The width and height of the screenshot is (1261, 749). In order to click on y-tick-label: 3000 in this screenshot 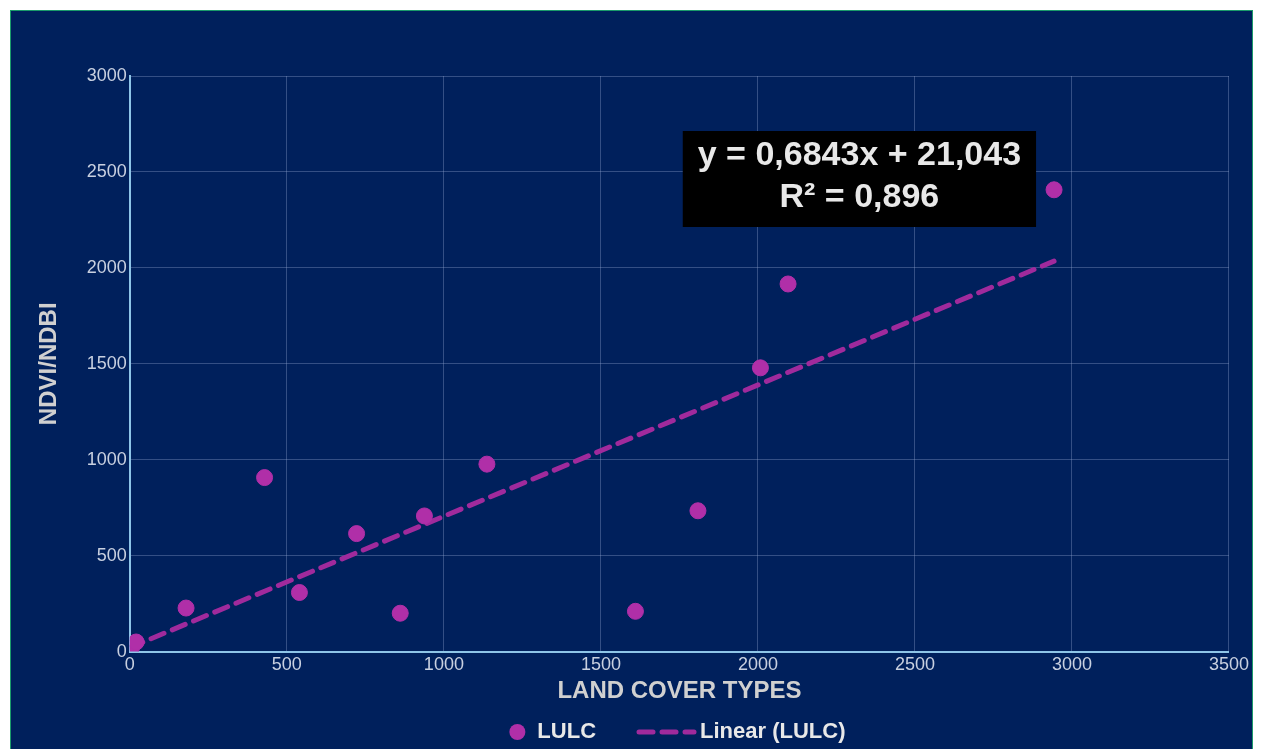, I will do `click(106, 74)`.